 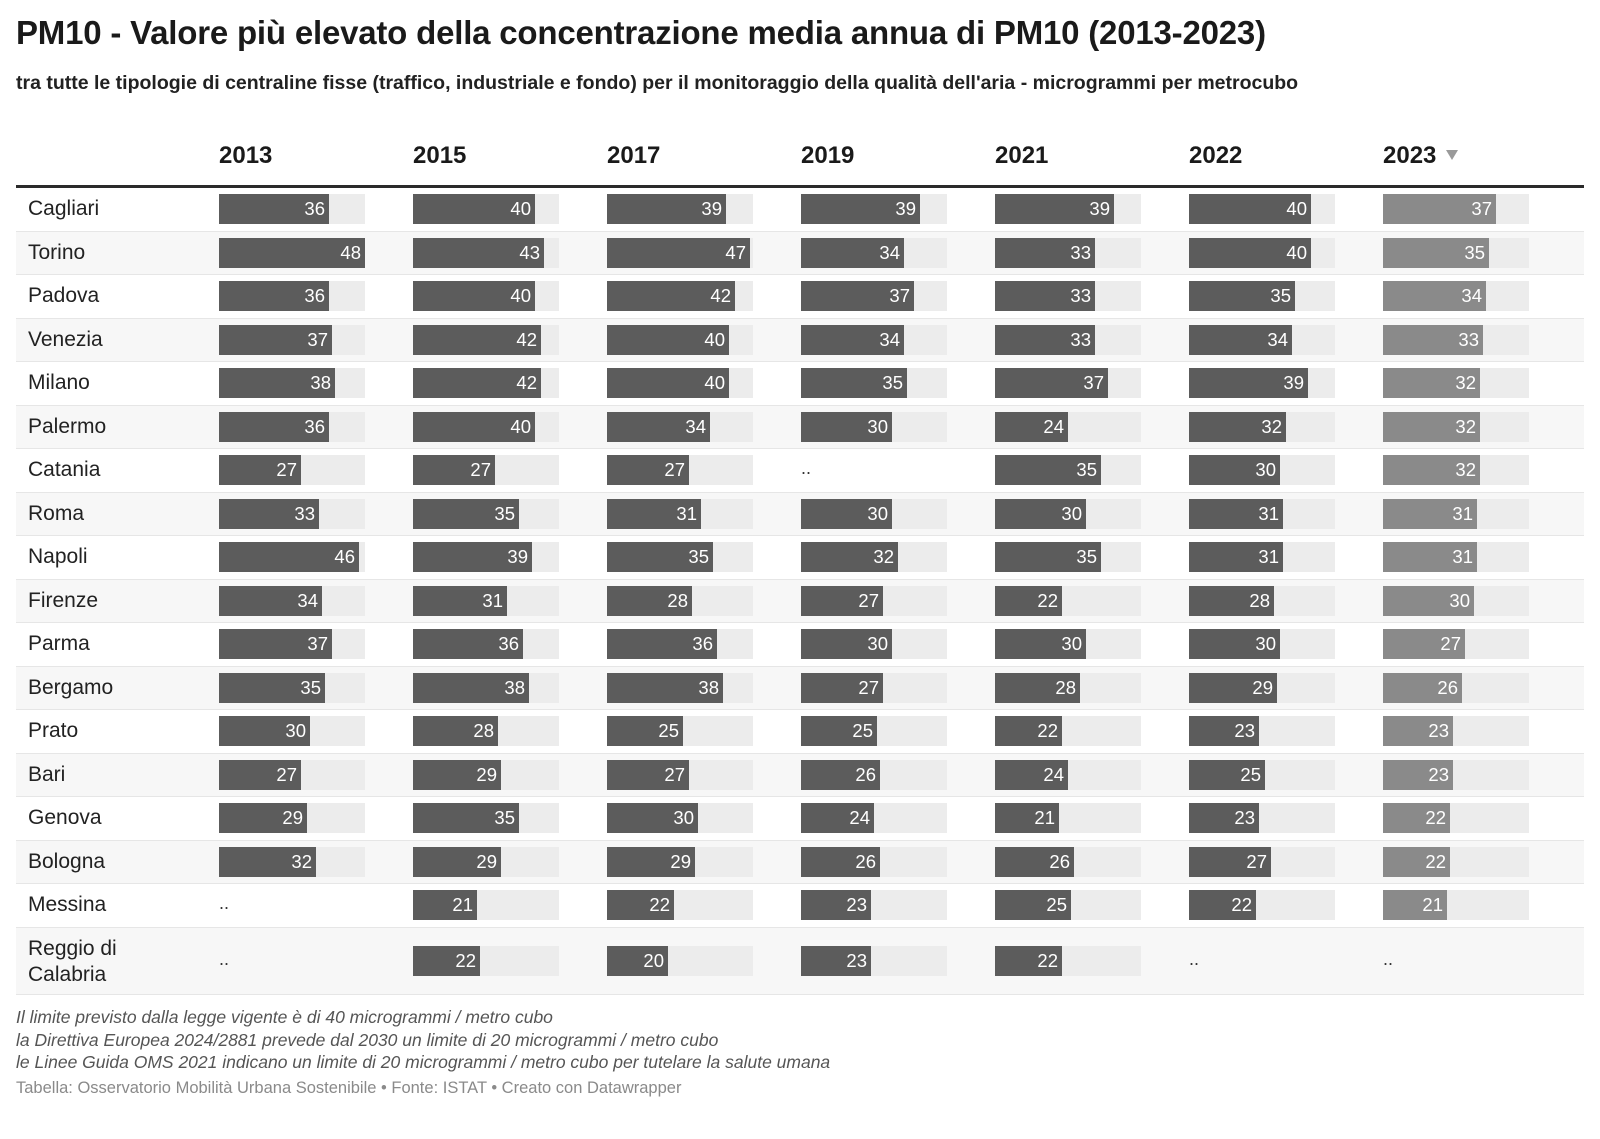 What do you see at coordinates (800, 645) in the screenshot?
I see `table-row: Parma 37 36 36 30 30 30 27` at bounding box center [800, 645].